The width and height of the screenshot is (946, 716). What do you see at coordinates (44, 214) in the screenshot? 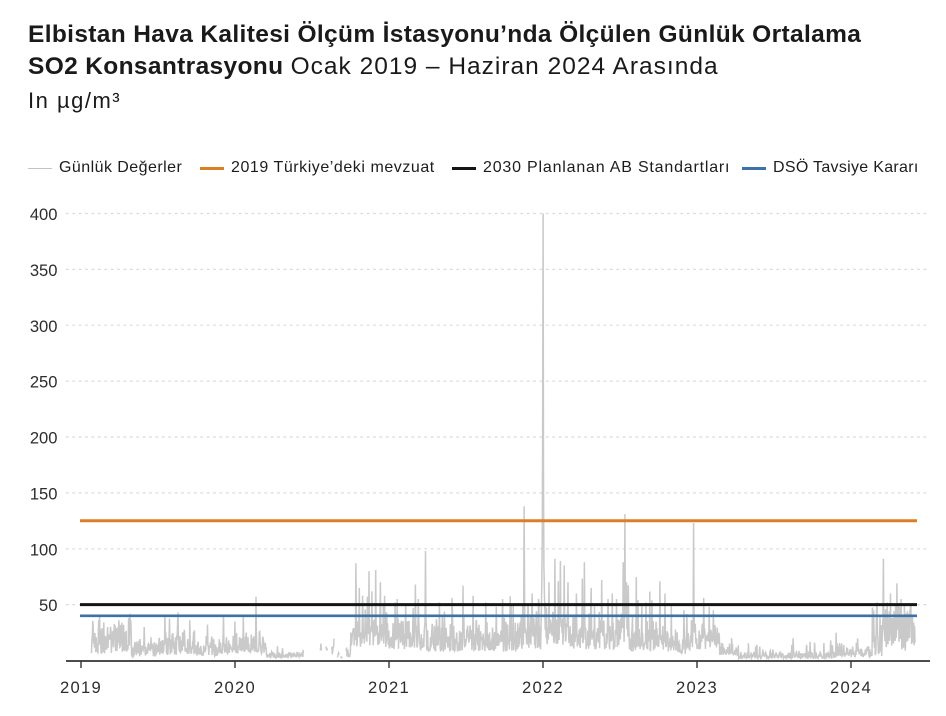
I see `svg-text: 400` at bounding box center [44, 214].